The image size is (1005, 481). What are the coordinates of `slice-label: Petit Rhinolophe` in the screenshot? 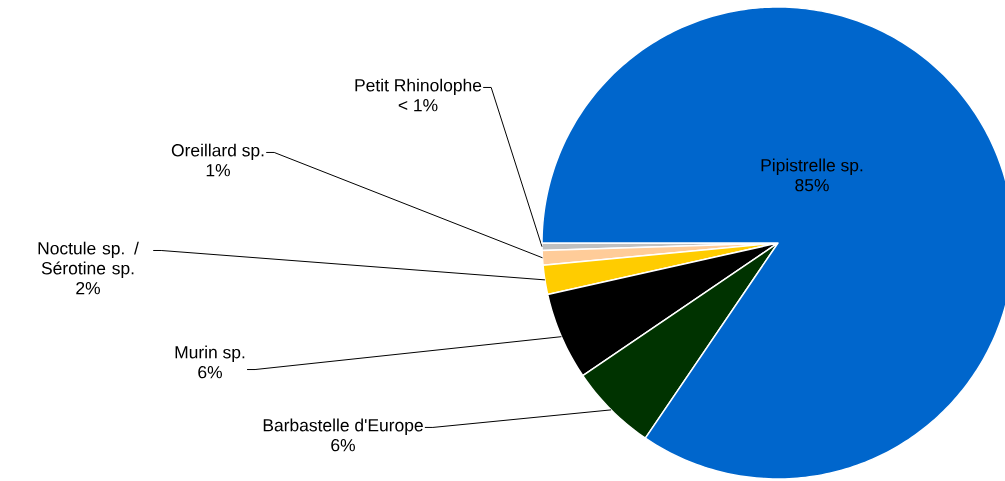 It's located at (418, 86).